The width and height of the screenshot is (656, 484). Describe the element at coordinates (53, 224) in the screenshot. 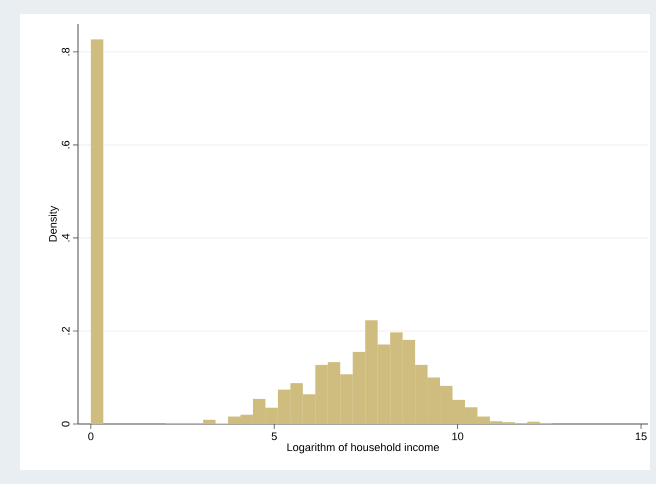

I see `y-axis-title: Density` at that location.